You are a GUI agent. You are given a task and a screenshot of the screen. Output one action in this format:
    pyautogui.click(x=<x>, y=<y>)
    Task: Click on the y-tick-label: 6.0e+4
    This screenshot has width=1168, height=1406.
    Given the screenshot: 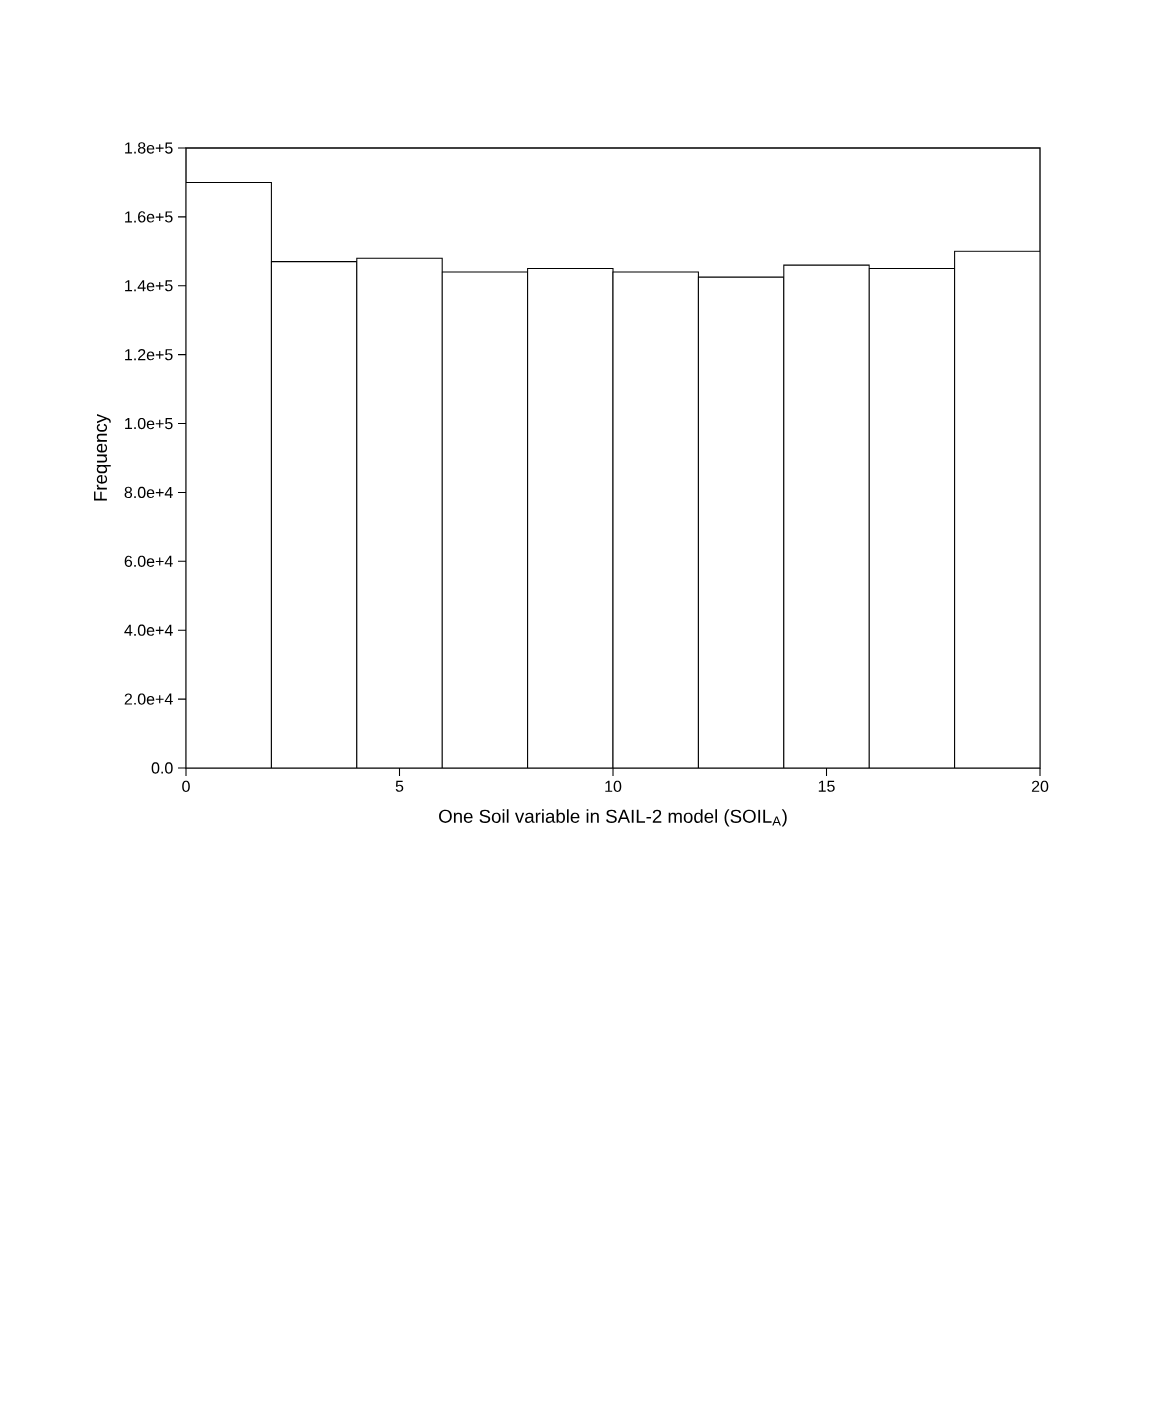 What is the action you would take?
    pyautogui.click(x=148, y=561)
    